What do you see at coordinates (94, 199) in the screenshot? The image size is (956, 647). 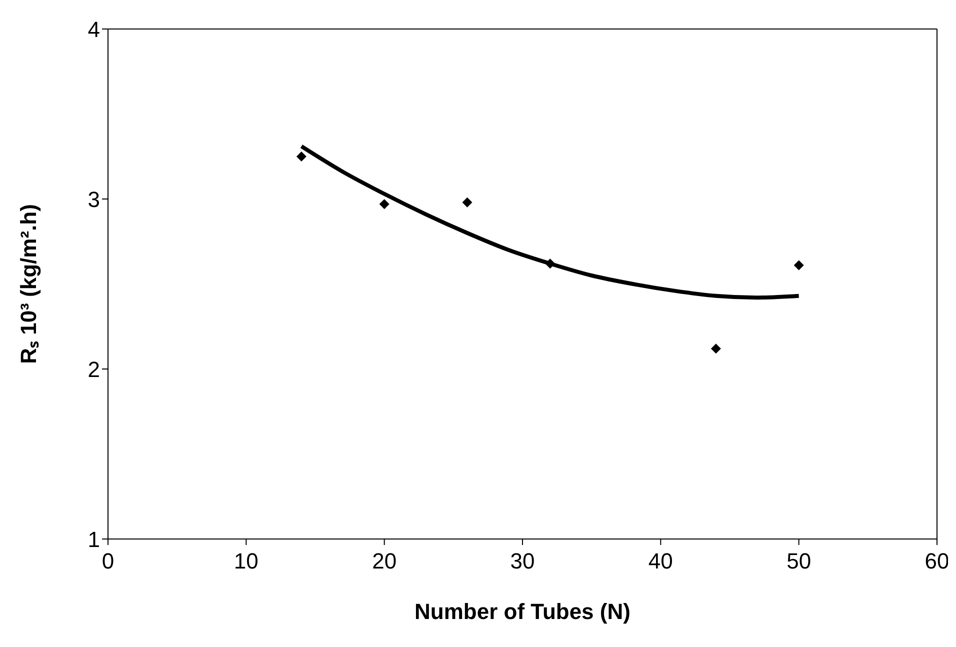 I see `y-tick-label: 3` at bounding box center [94, 199].